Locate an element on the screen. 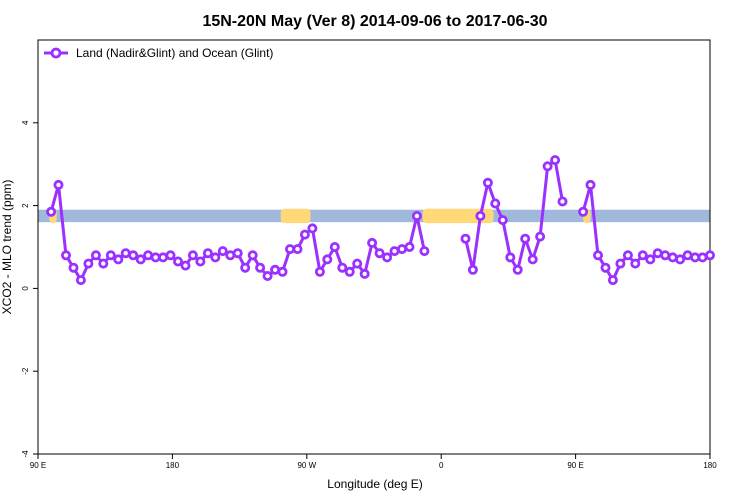  y-tick-label: -2 is located at coordinates (25, 371).